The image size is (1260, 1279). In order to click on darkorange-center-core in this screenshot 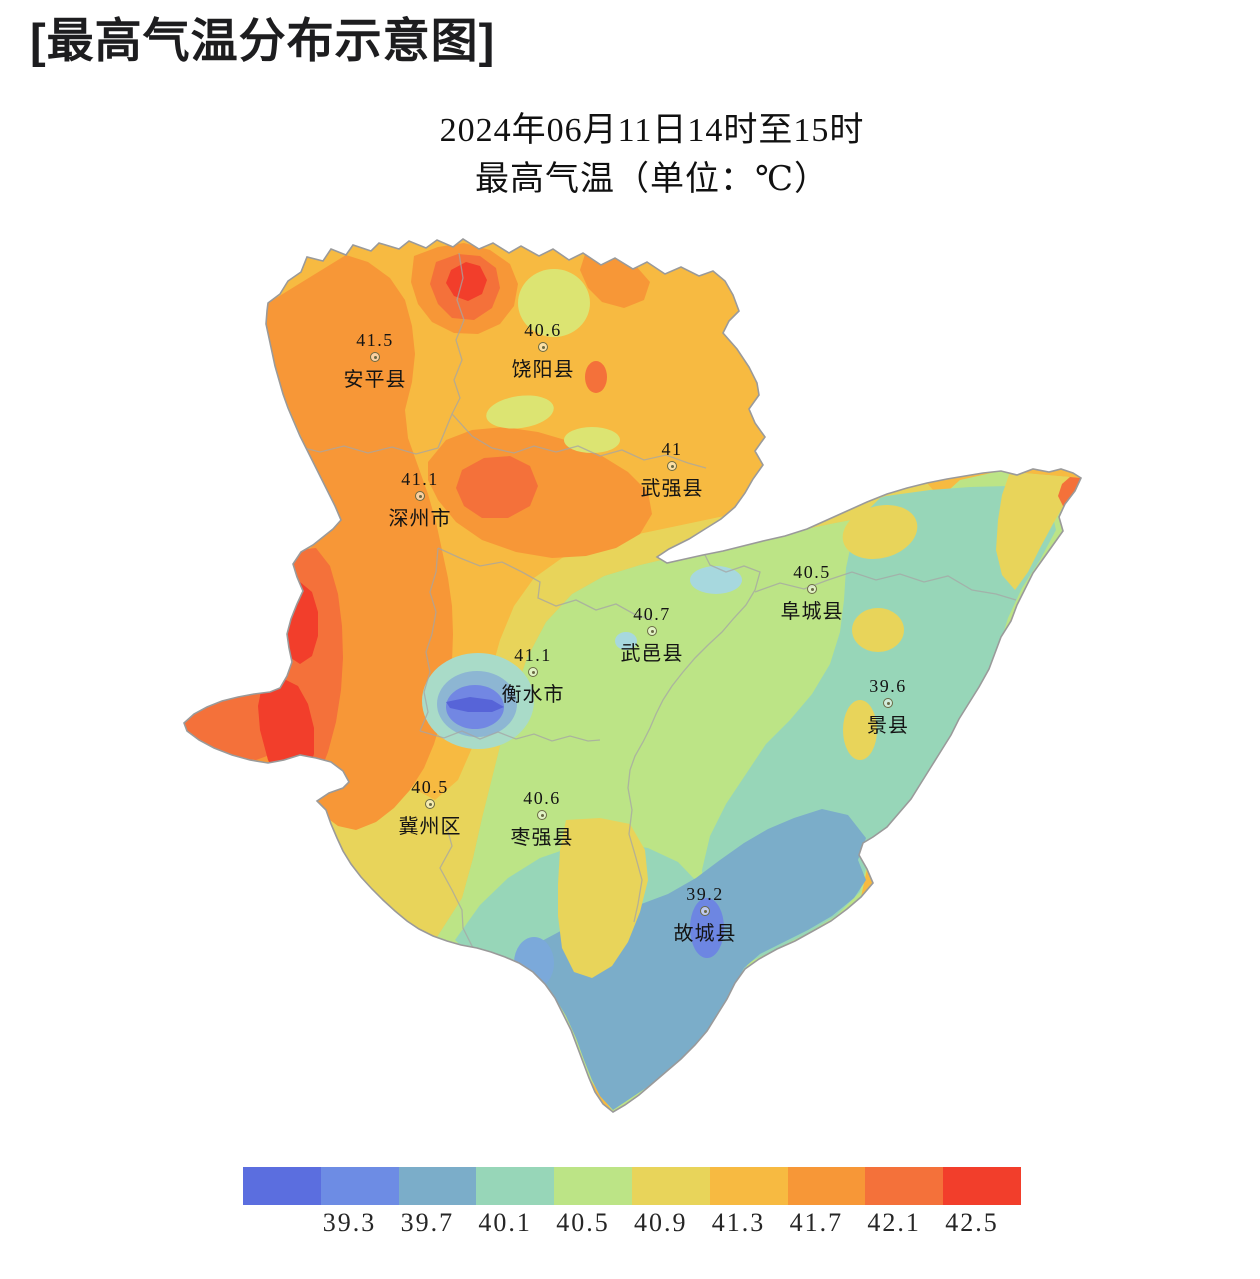, I will do `click(497, 487)`.